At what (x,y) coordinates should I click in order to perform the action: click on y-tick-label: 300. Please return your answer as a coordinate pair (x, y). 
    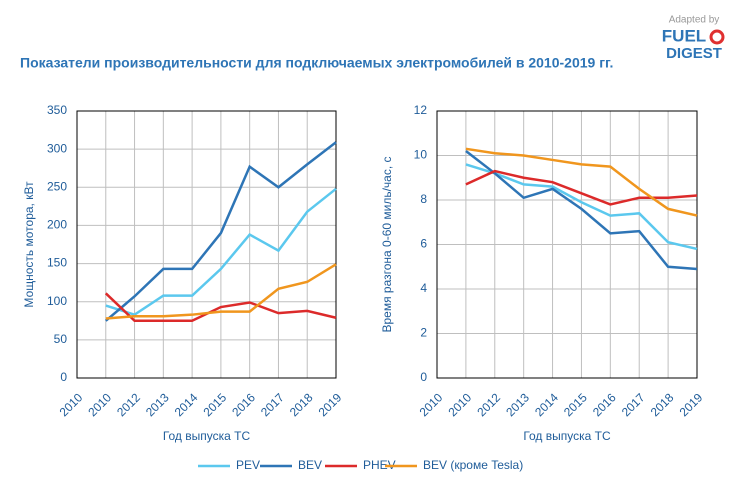
    Looking at the image, I should click on (57, 148).